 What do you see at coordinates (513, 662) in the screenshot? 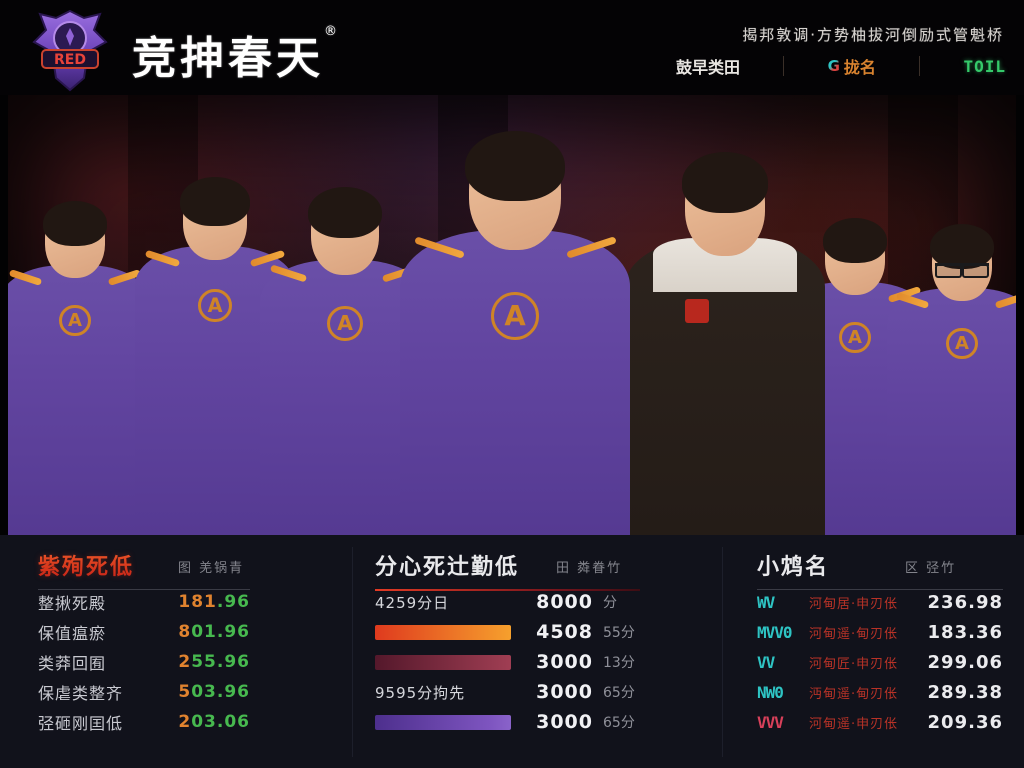
I see `stat-row: 3000 13分` at bounding box center [513, 662].